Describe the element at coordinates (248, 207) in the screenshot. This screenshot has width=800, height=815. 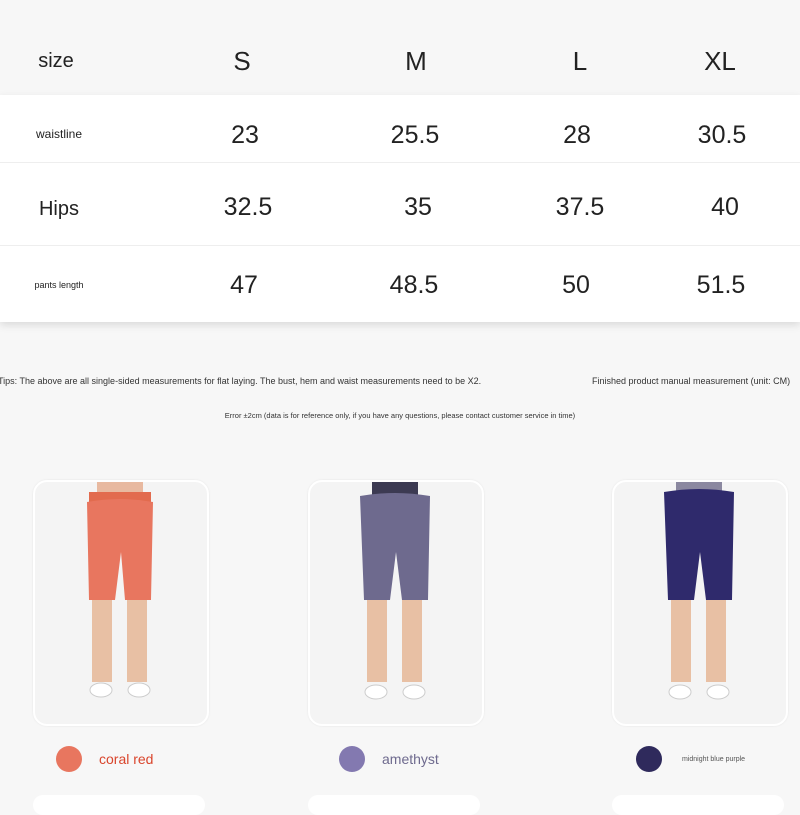
I see `value: 32.5` at that location.